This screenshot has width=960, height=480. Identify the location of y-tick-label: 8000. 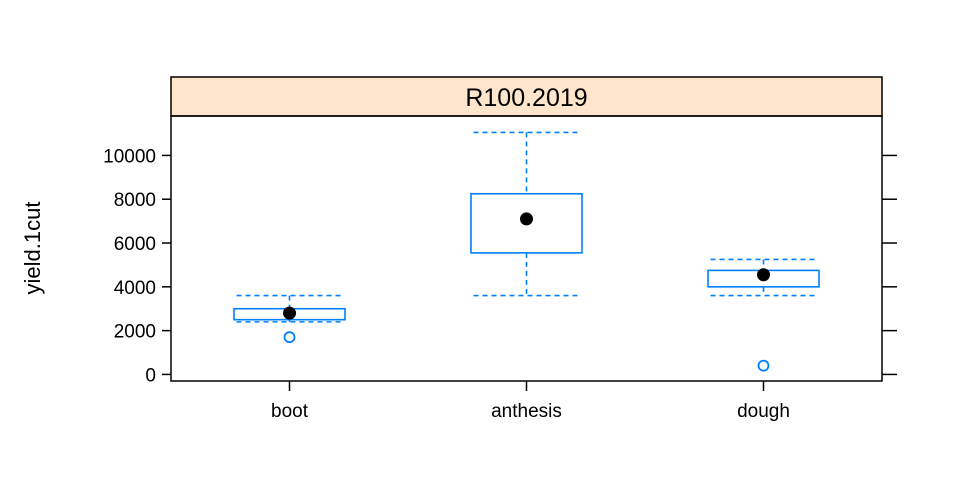
(135, 200).